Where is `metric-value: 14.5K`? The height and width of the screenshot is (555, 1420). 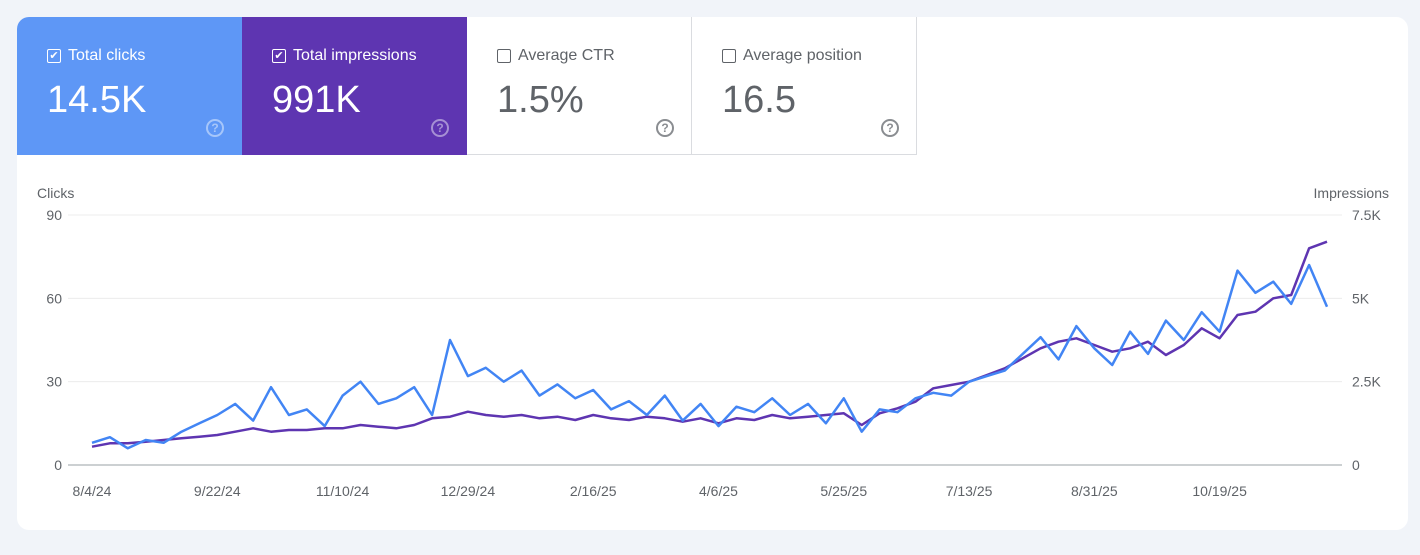
metric-value: 14.5K is located at coordinates (97, 100).